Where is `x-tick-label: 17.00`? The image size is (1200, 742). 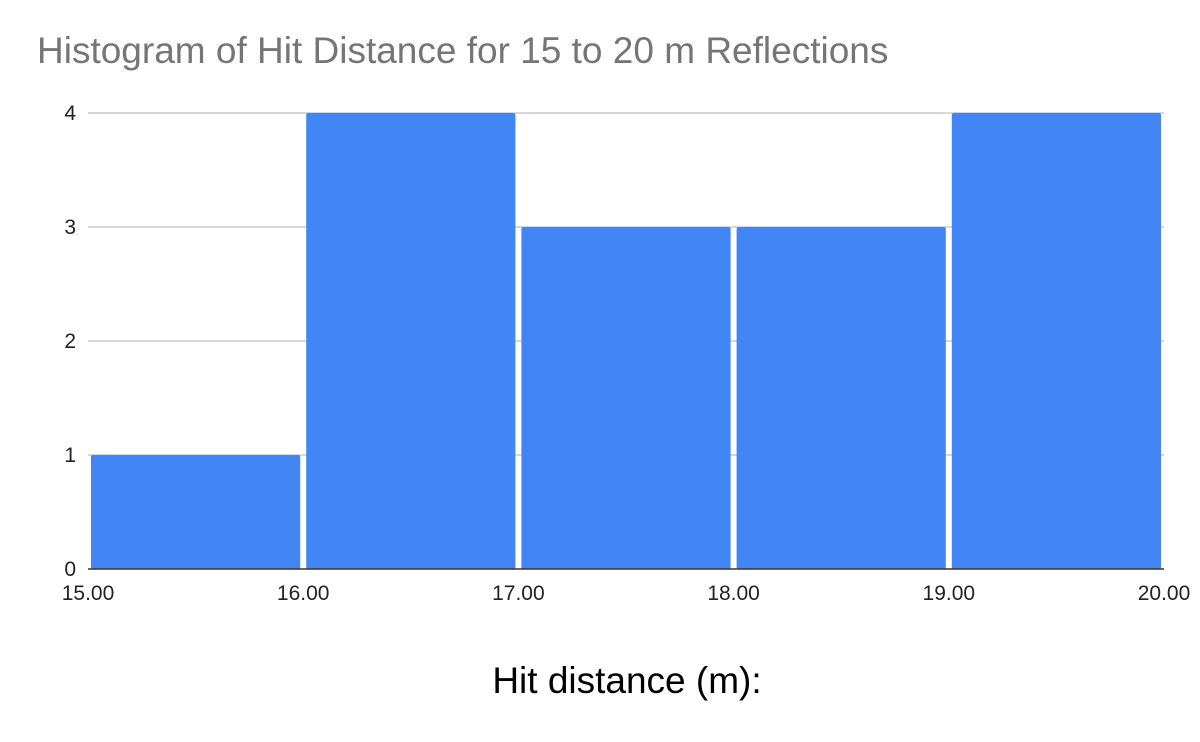
x-tick-label: 17.00 is located at coordinates (518, 593).